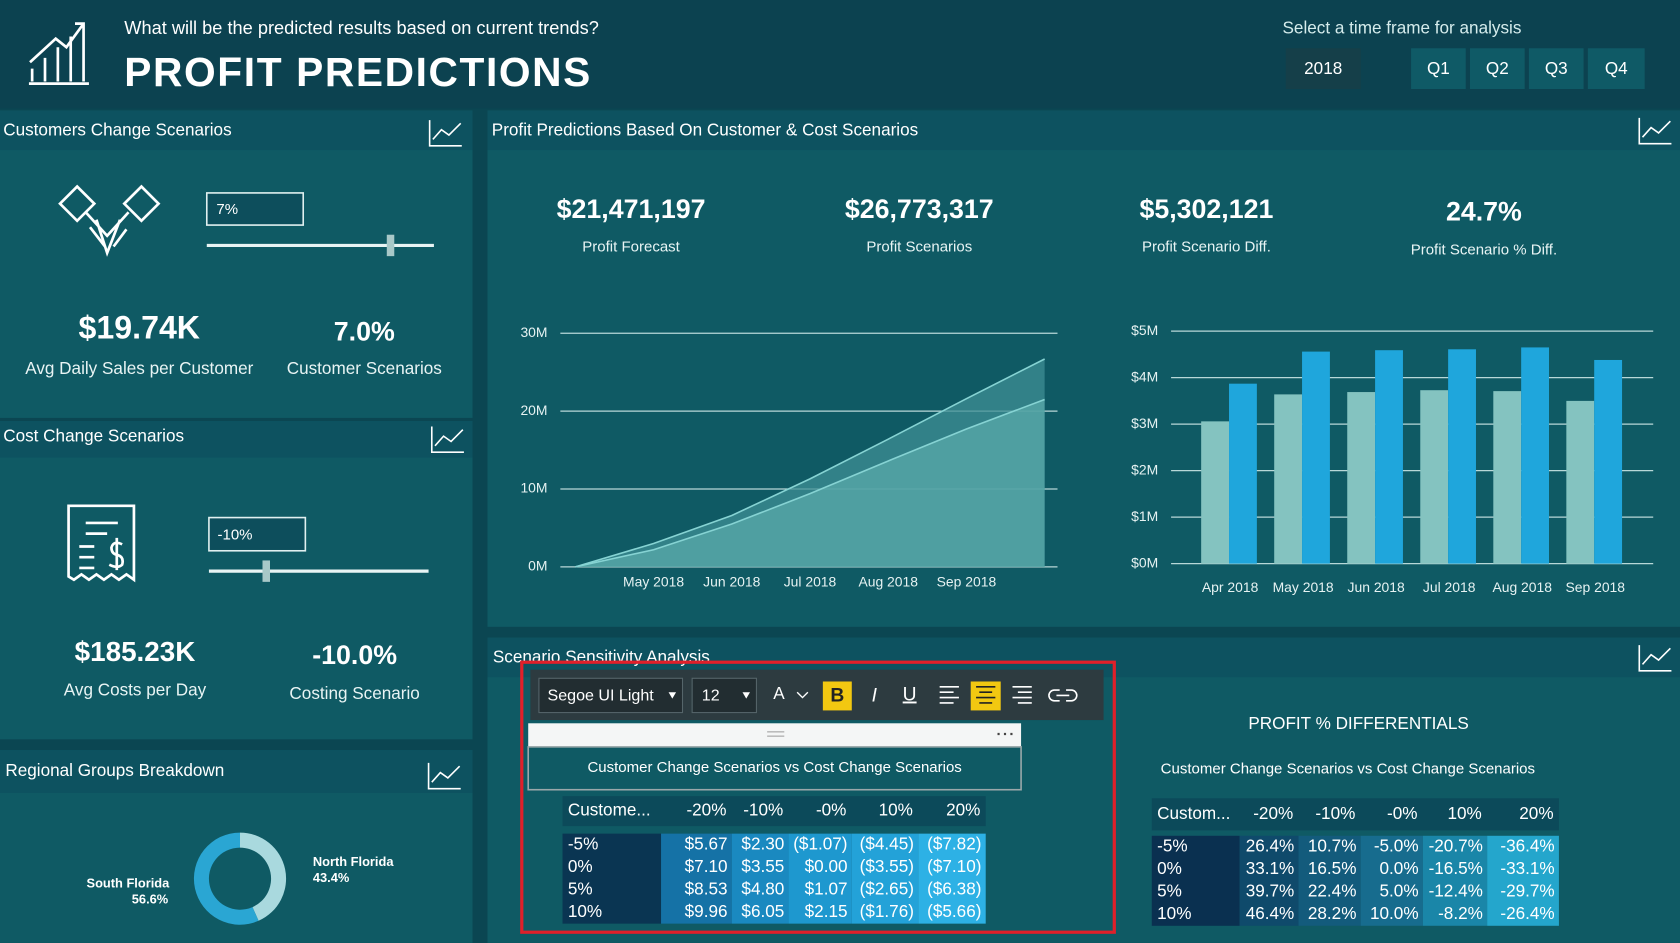 Image resolution: width=1680 pixels, height=943 pixels. I want to click on bold-button-bg, so click(837, 696).